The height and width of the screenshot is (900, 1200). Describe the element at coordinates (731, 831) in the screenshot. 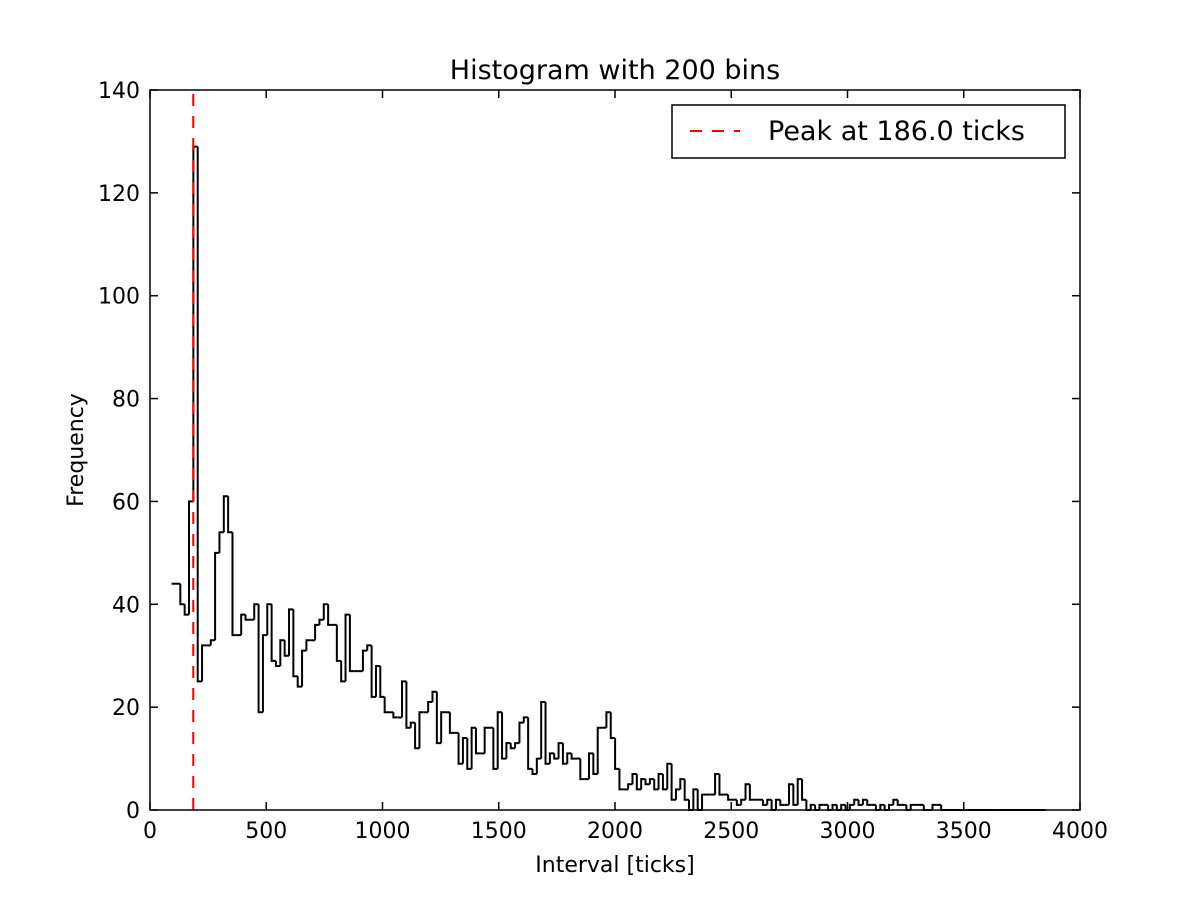

I see `x-tick-label: 2500` at that location.